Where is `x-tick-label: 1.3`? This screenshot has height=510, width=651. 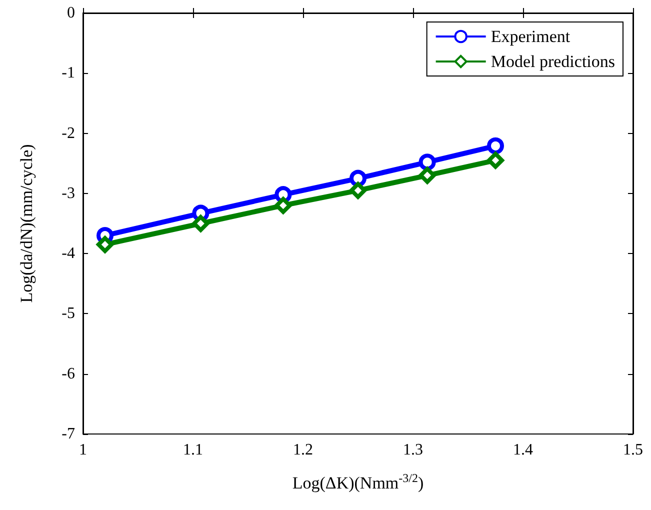
x-tick-label: 1.3 is located at coordinates (413, 450).